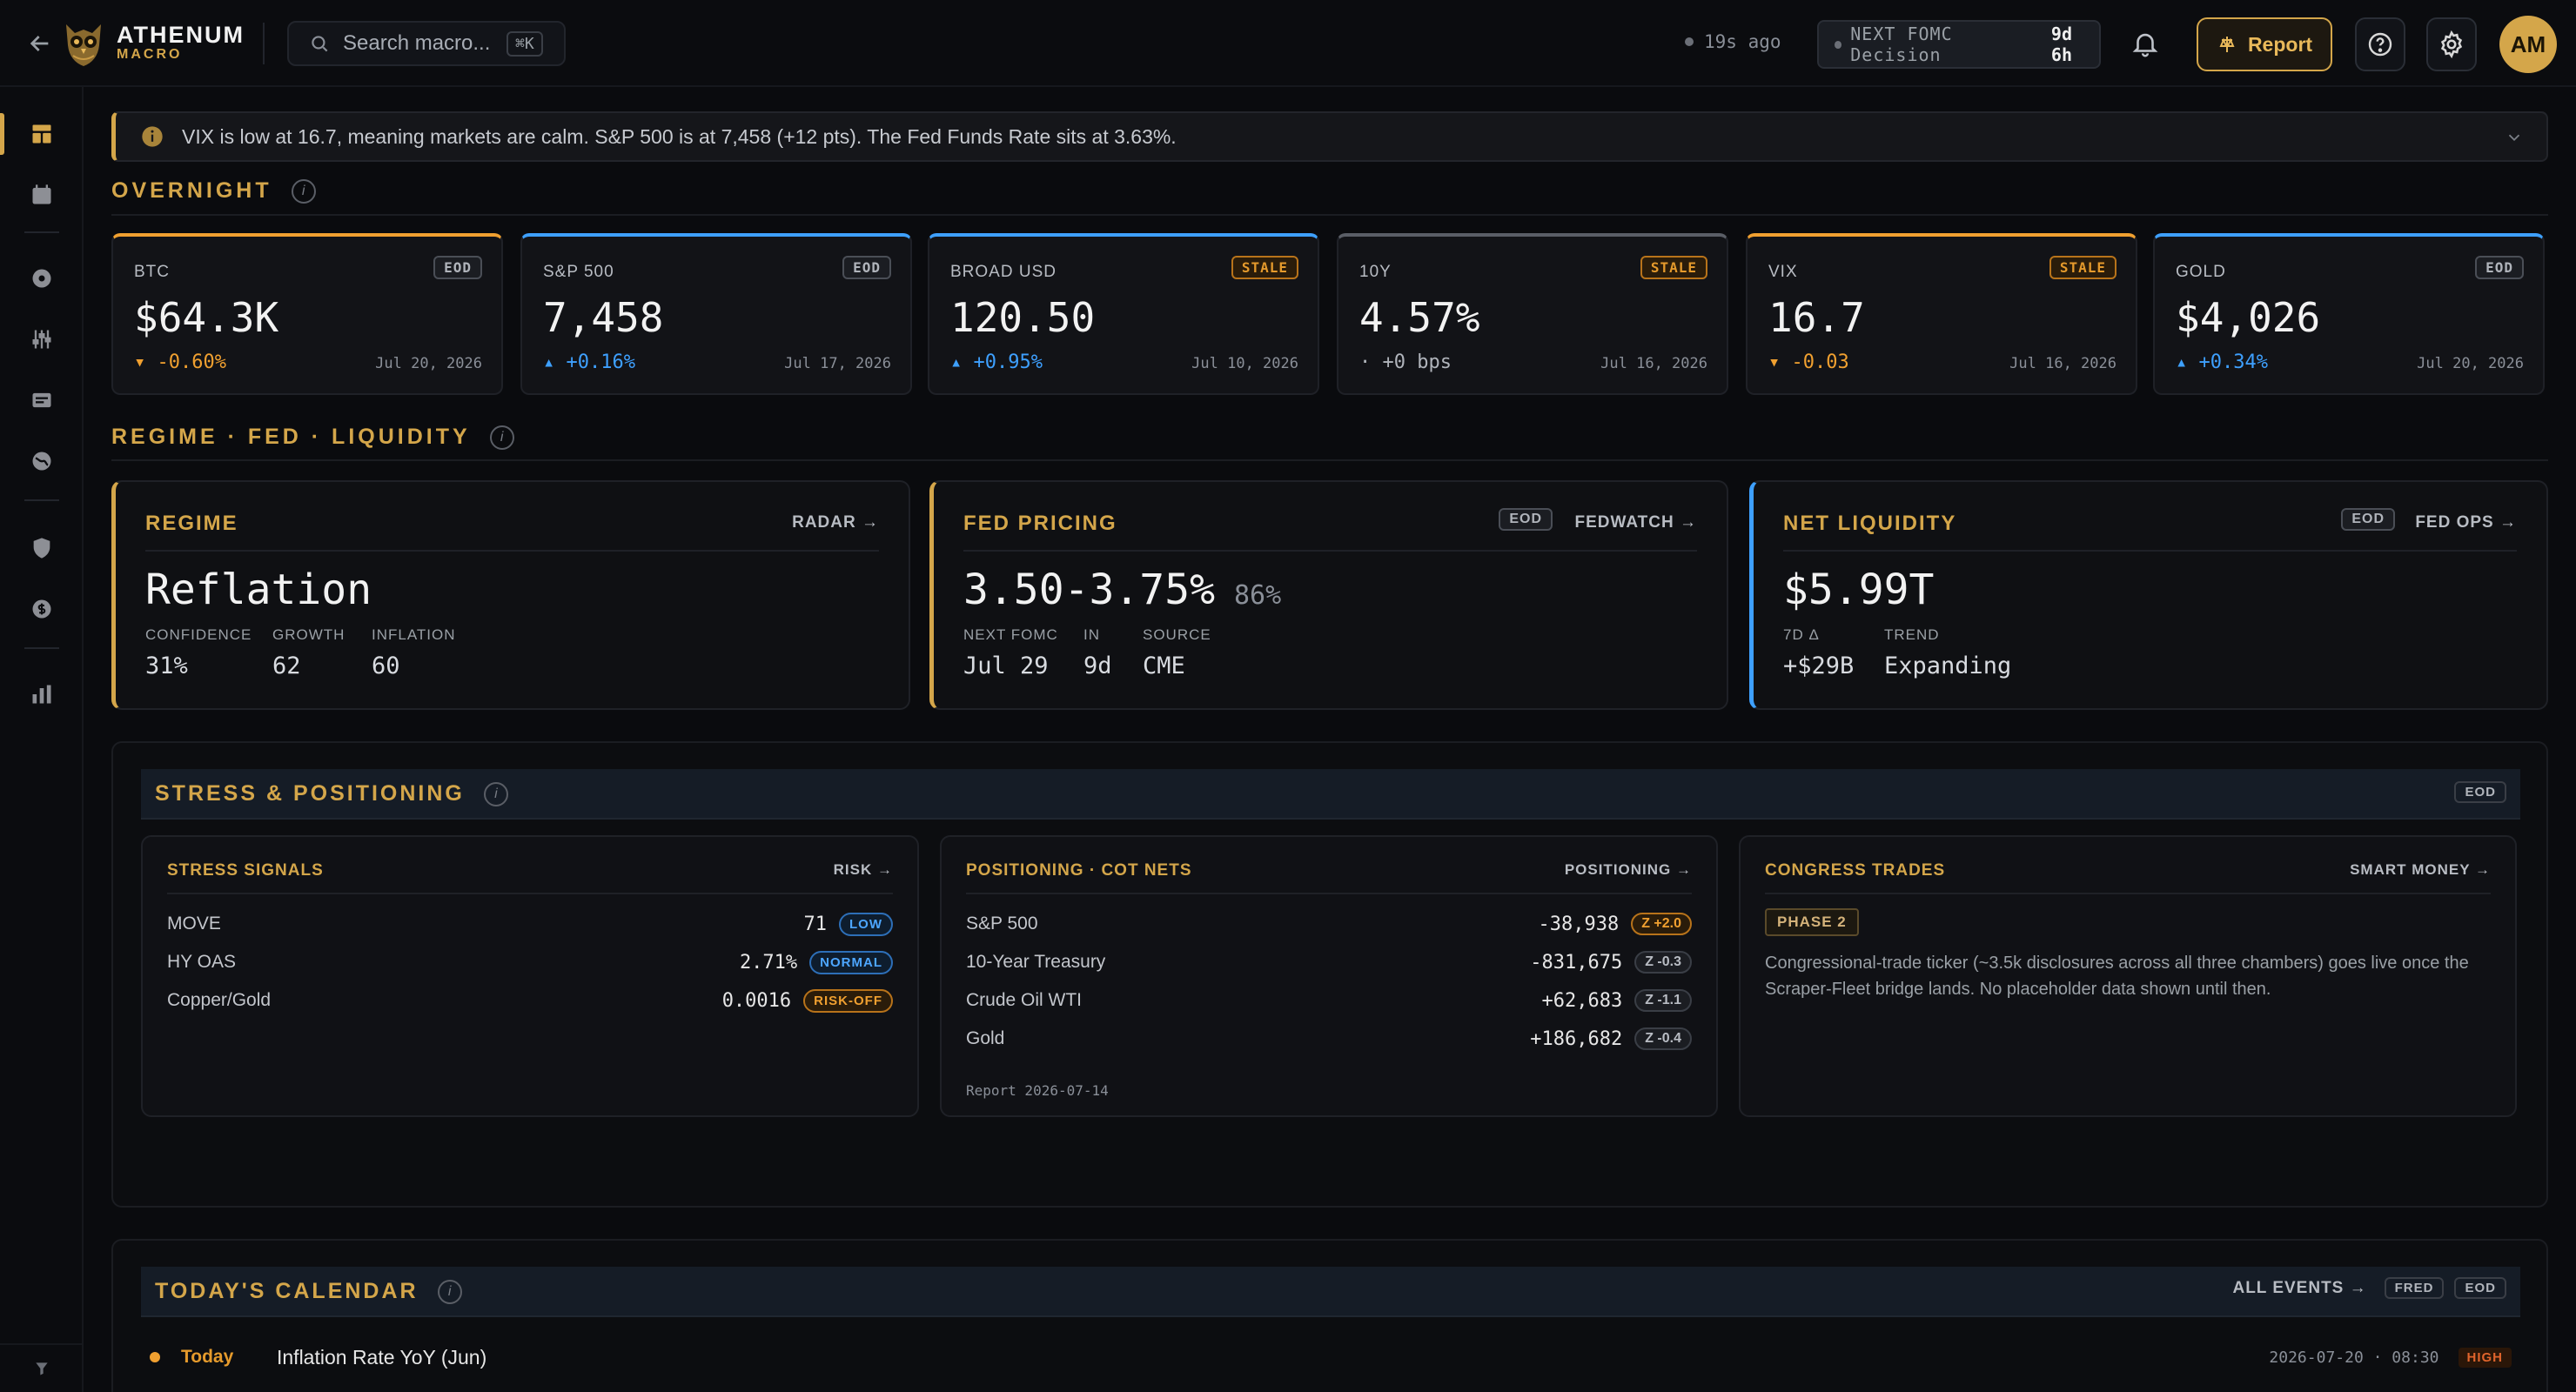 The width and height of the screenshot is (2576, 1392). Describe the element at coordinates (1419, 317) in the screenshot. I see `card-value: 4.57%` at that location.